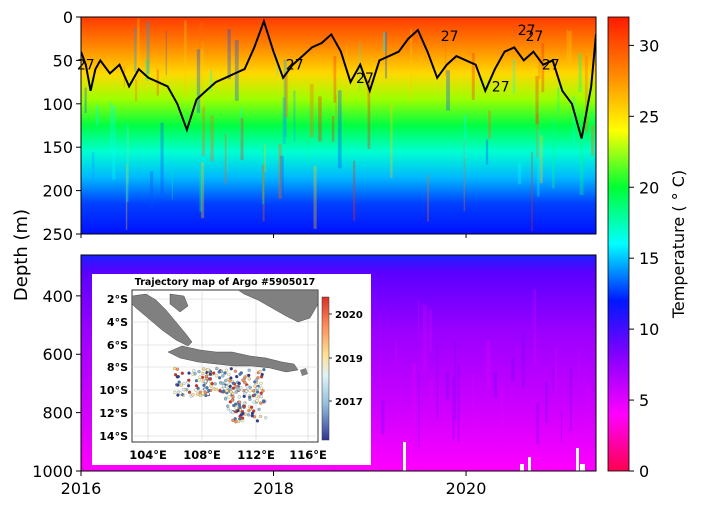 The height and width of the screenshot is (511, 702). Describe the element at coordinates (57, 234) in the screenshot. I see `y-tick-label: 250` at that location.